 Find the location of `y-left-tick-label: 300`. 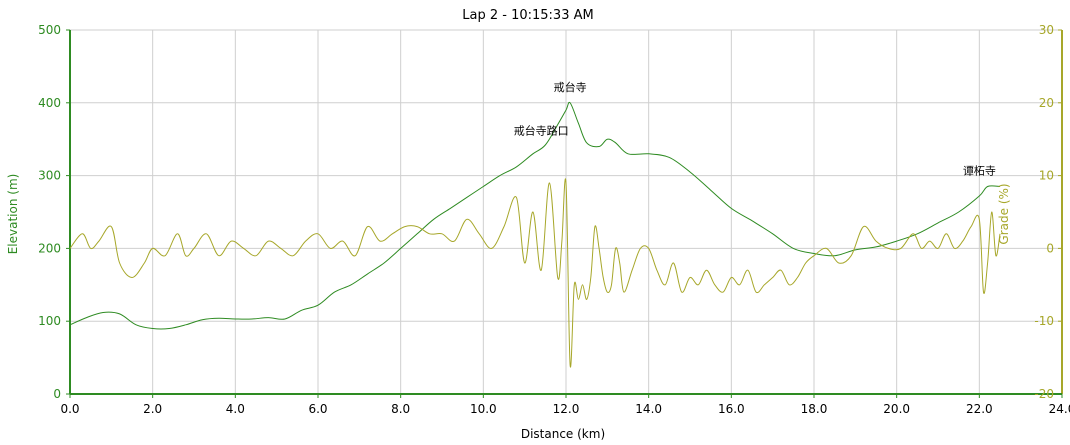

y-left-tick-label: 300 is located at coordinates (49, 176).